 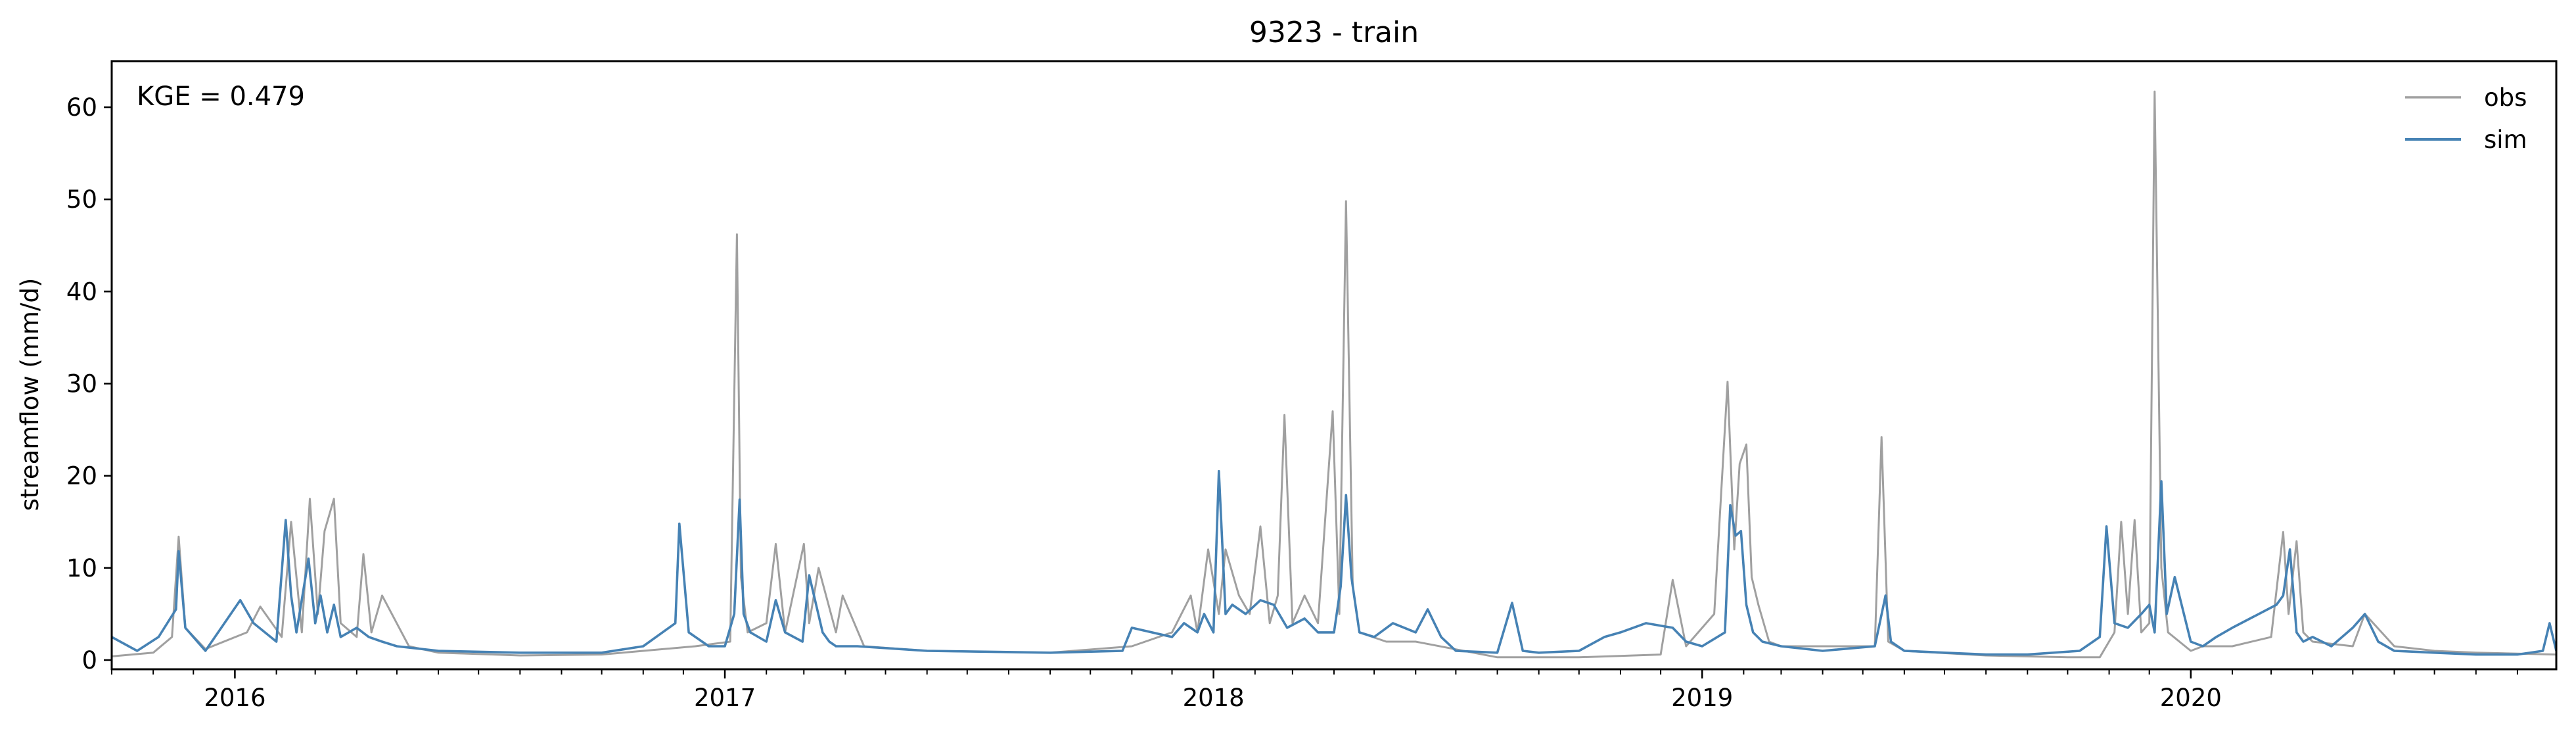 What do you see at coordinates (221, 97) in the screenshot?
I see `kge-annotation: KGE = 0.479` at bounding box center [221, 97].